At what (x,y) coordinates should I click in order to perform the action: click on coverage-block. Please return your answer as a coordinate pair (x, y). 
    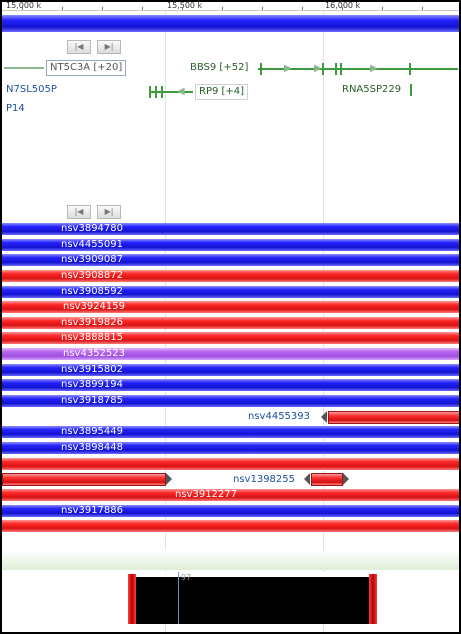
    Looking at the image, I should click on (253, 600).